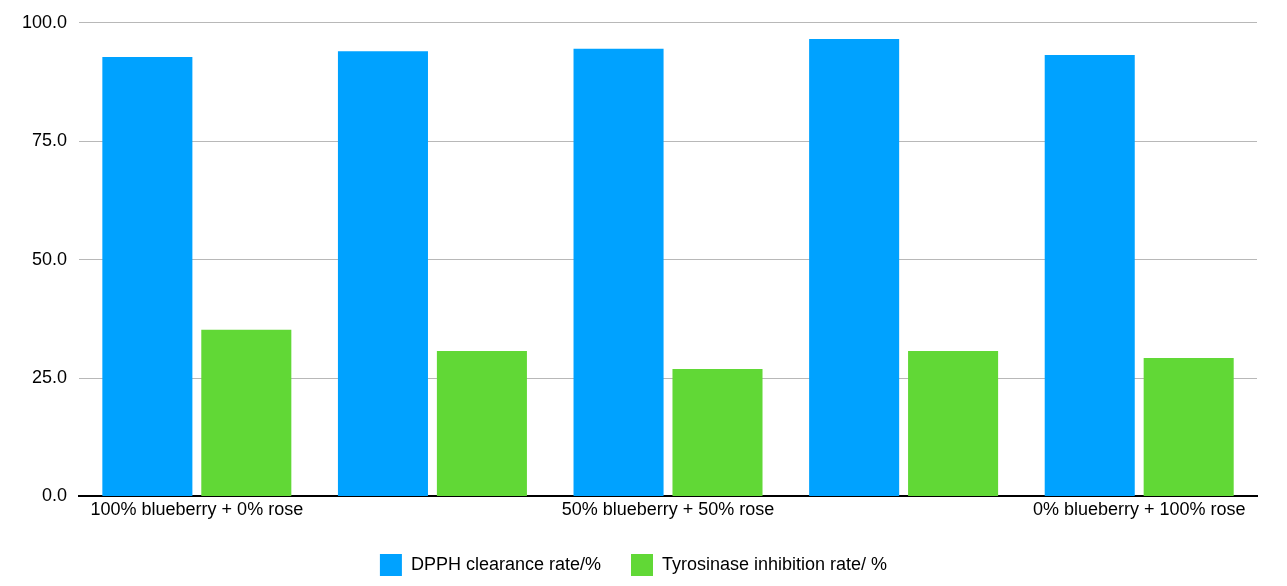  I want to click on x-tick-label: 100% blueberry + 0% rose, so click(197, 509).